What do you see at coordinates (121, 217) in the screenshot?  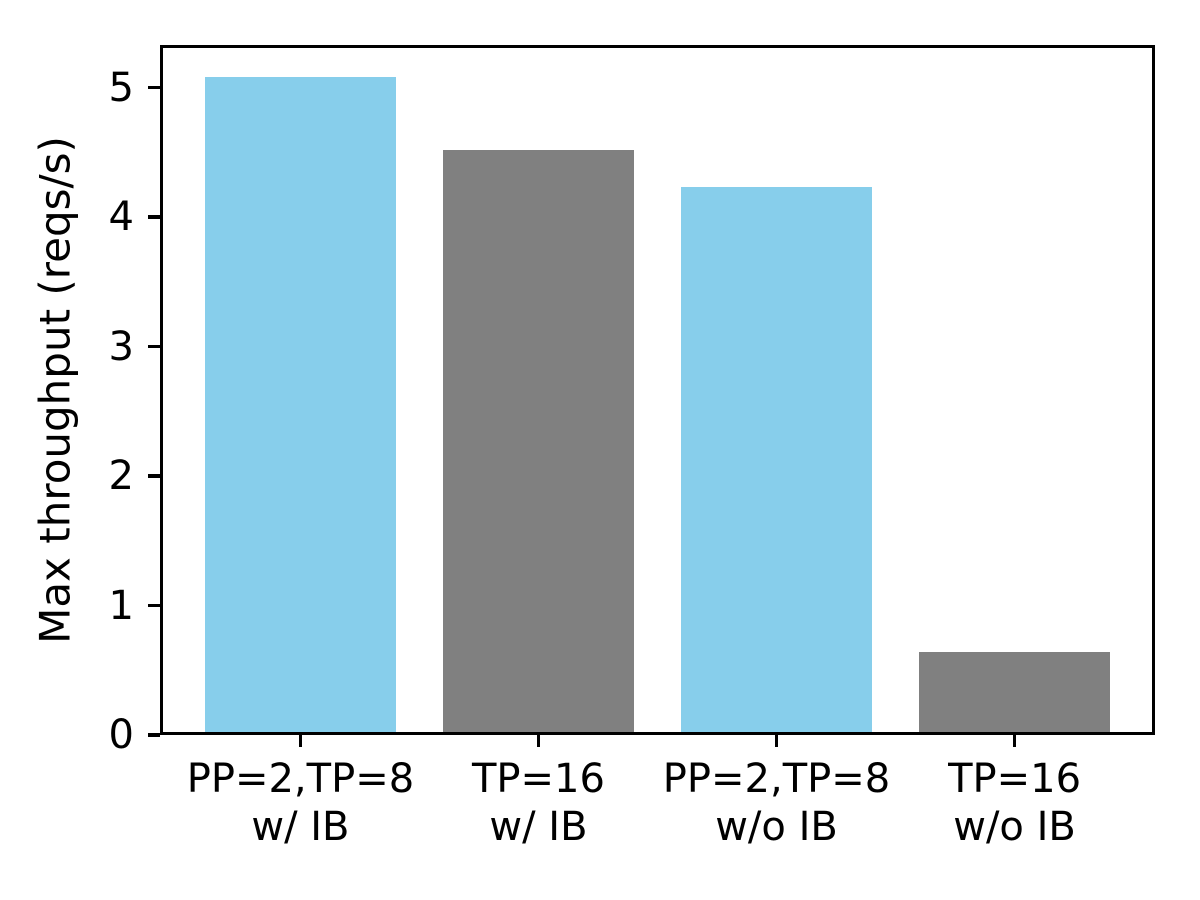 I see `y-tick-label: 4` at bounding box center [121, 217].